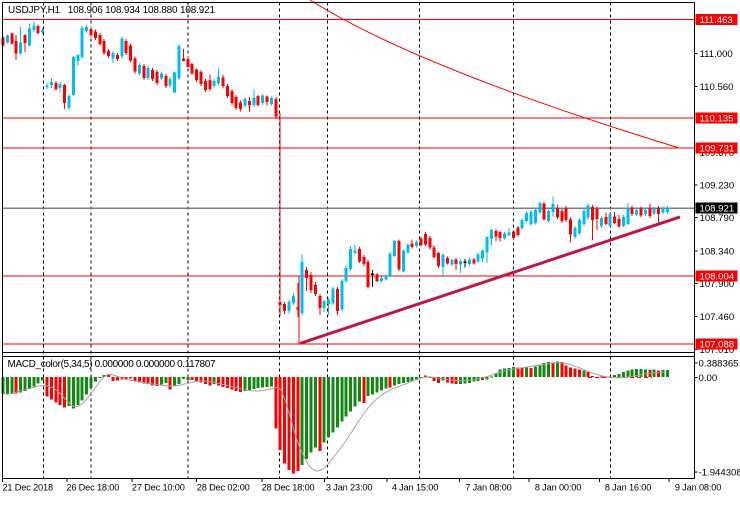  What do you see at coordinates (708, 378) in the screenshot?
I see `svg-text: 0.00` at bounding box center [708, 378].